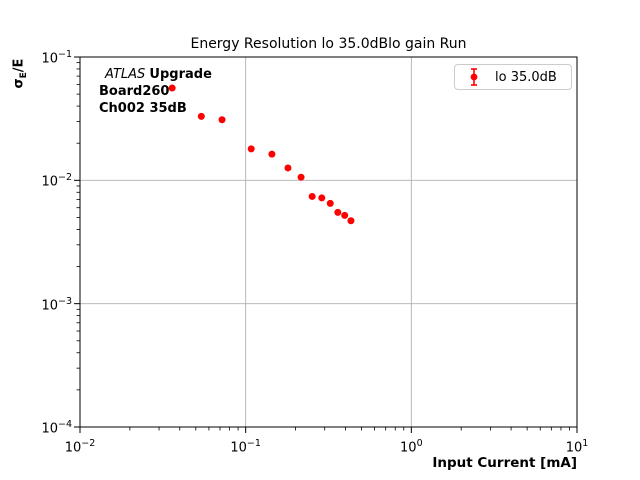 This screenshot has height=480, width=640. What do you see at coordinates (125, 74) in the screenshot?
I see `annotation-experiment: ATLAS` at bounding box center [125, 74].